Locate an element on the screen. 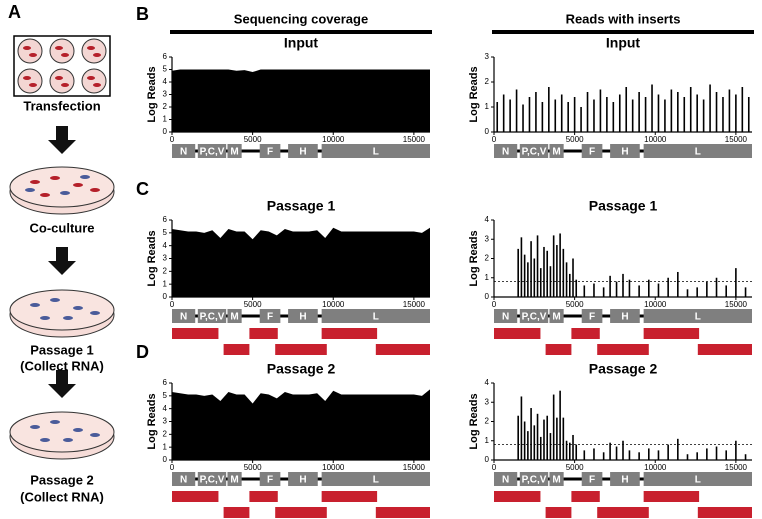  chart-title: Passage 2 is located at coordinates (623, 369).